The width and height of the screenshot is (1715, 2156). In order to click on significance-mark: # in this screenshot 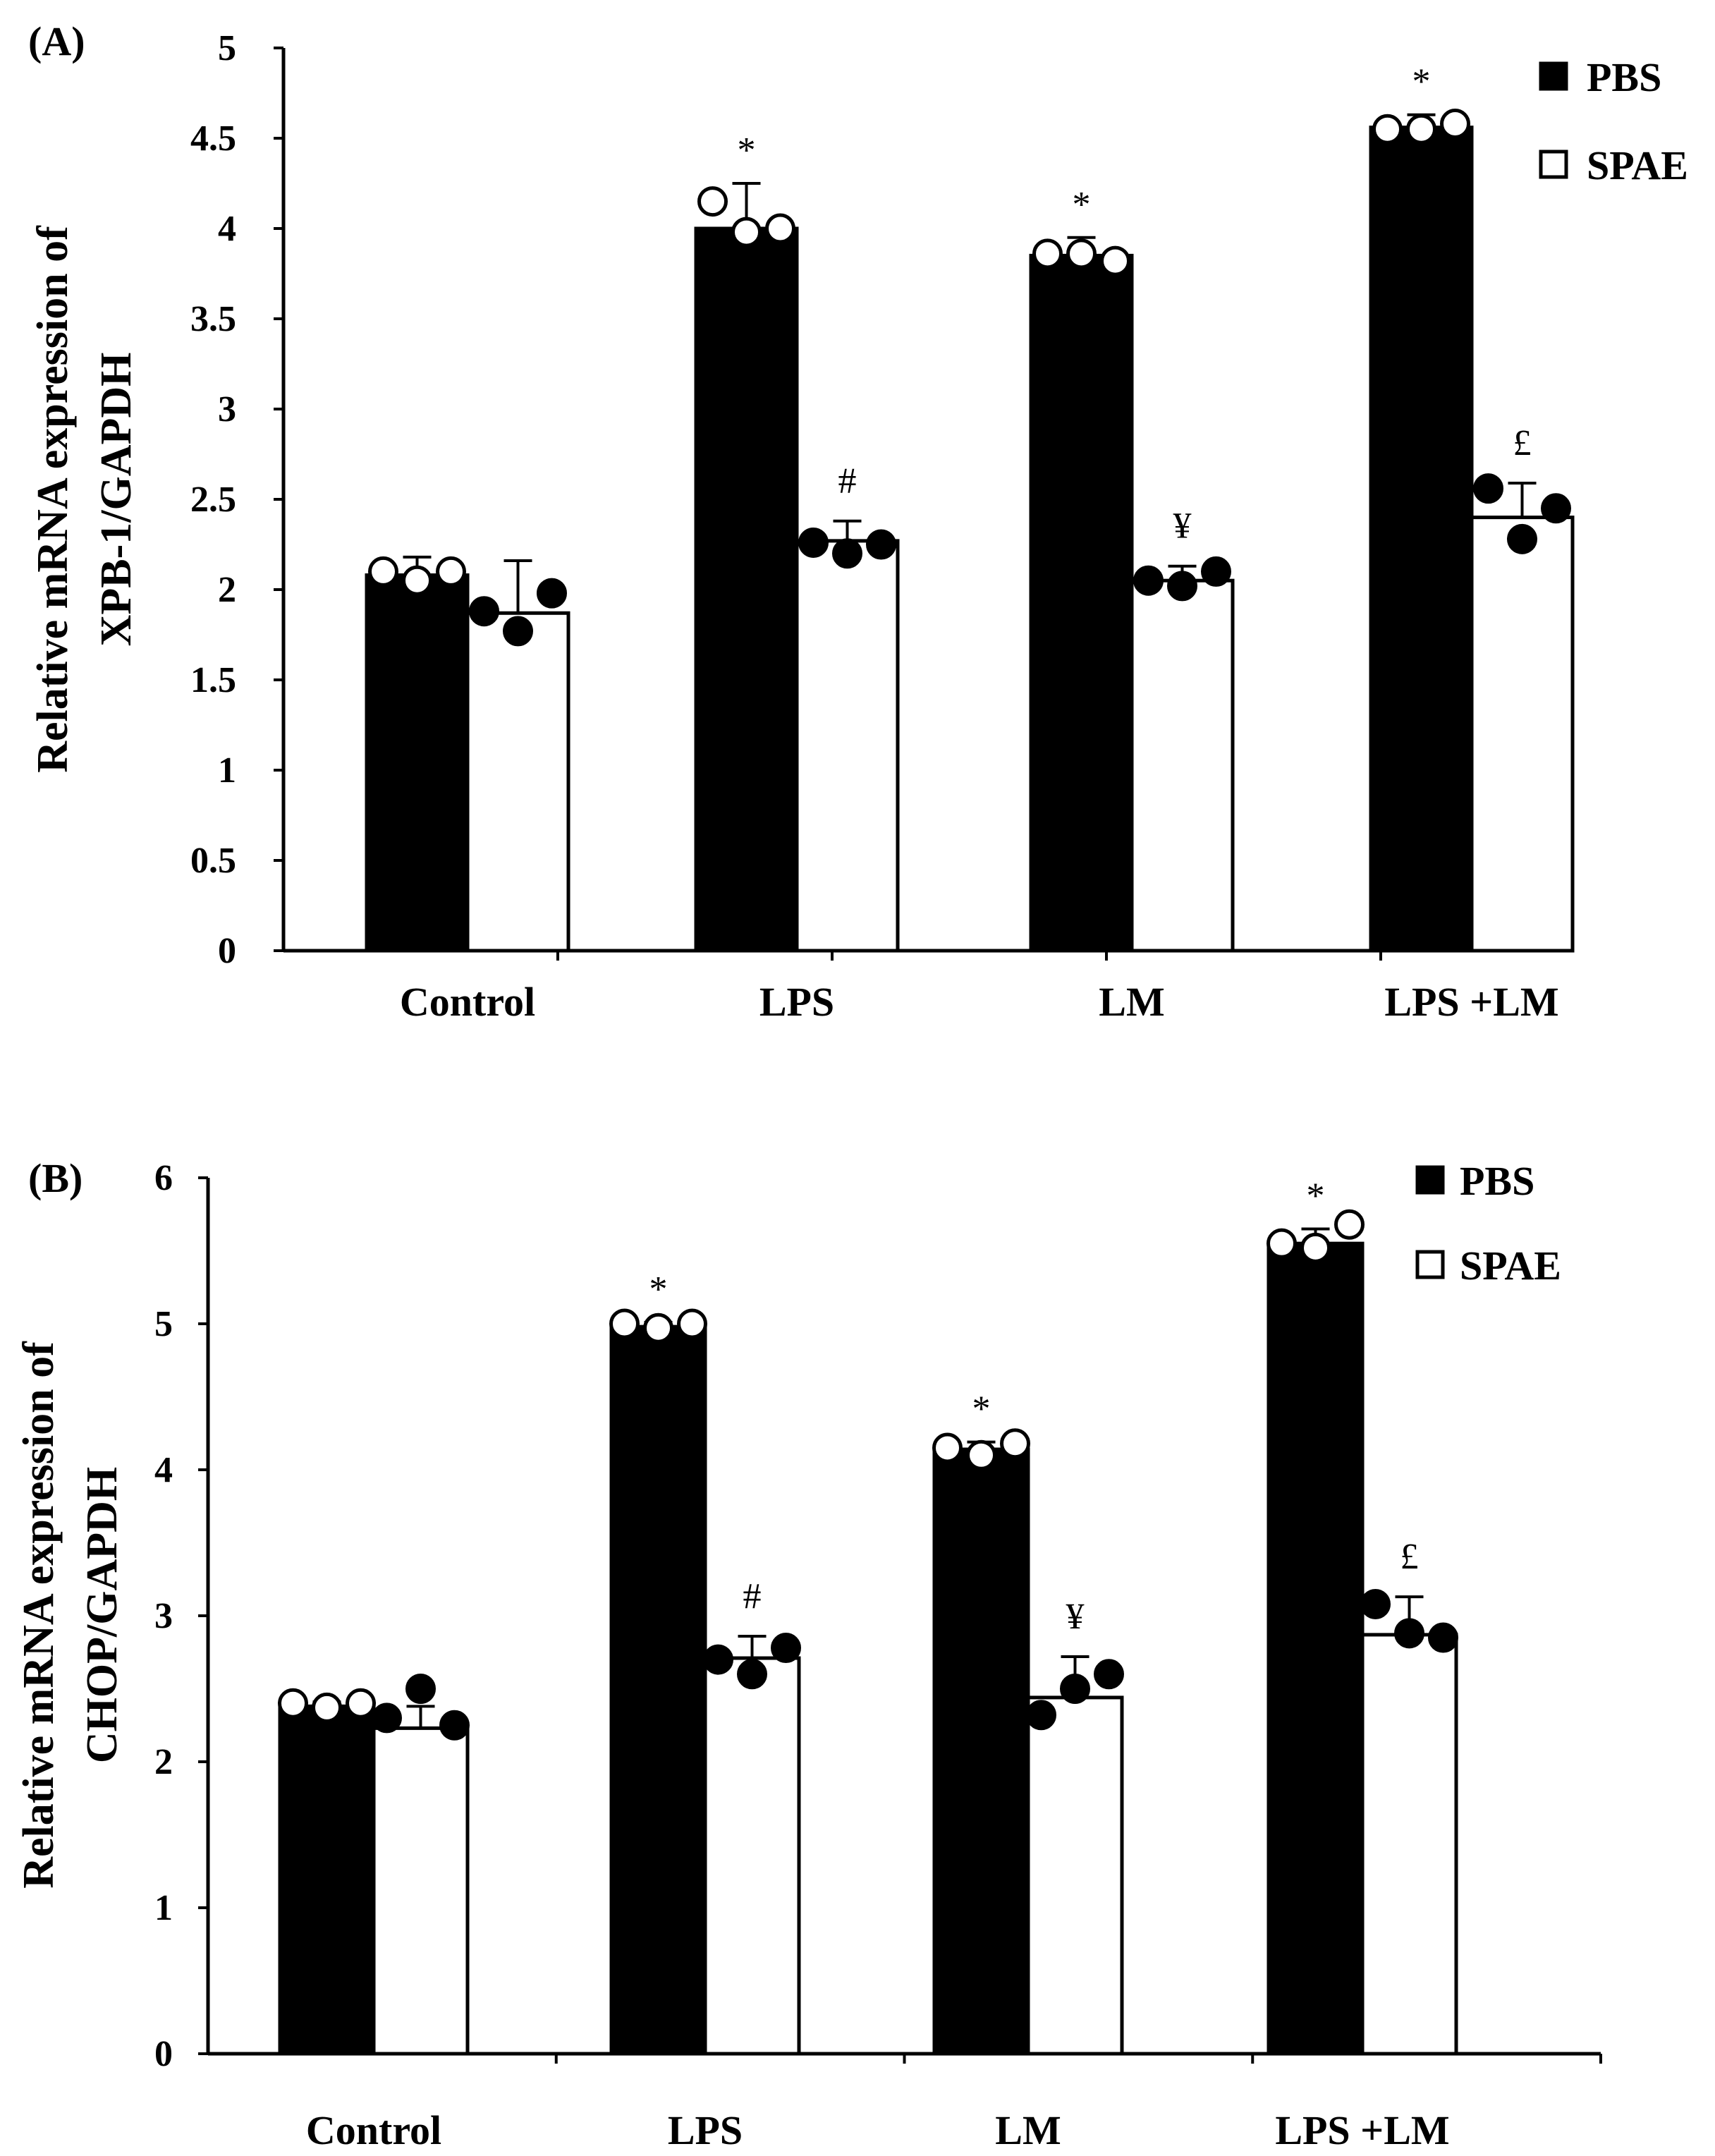, I will do `click(847, 481)`.